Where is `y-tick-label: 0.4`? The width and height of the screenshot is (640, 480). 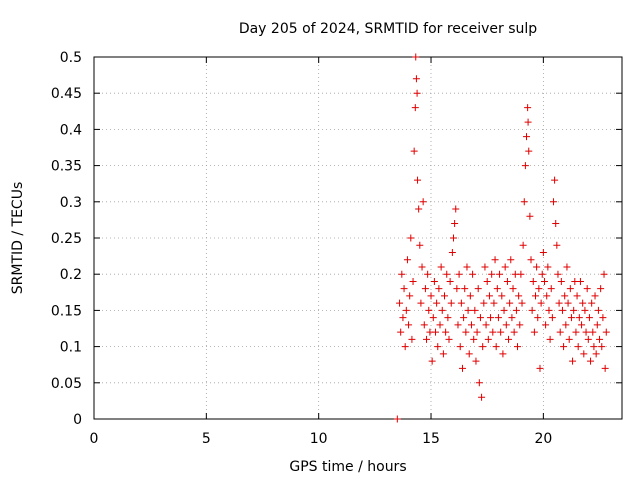
y-tick-label: 0.4 is located at coordinates (71, 130).